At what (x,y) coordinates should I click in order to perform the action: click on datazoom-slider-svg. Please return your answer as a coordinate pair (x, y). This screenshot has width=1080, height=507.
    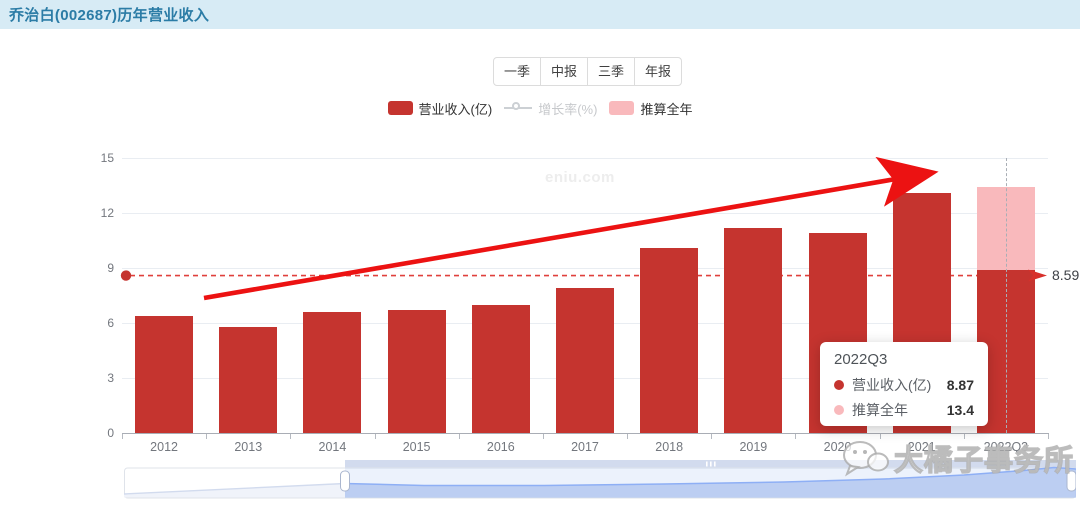
    Looking at the image, I should click on (600, 479).